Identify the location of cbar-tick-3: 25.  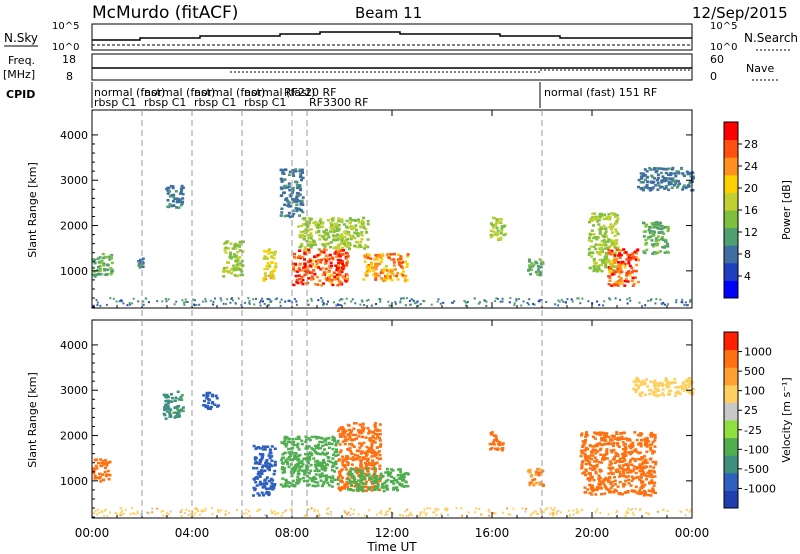
(751, 410).